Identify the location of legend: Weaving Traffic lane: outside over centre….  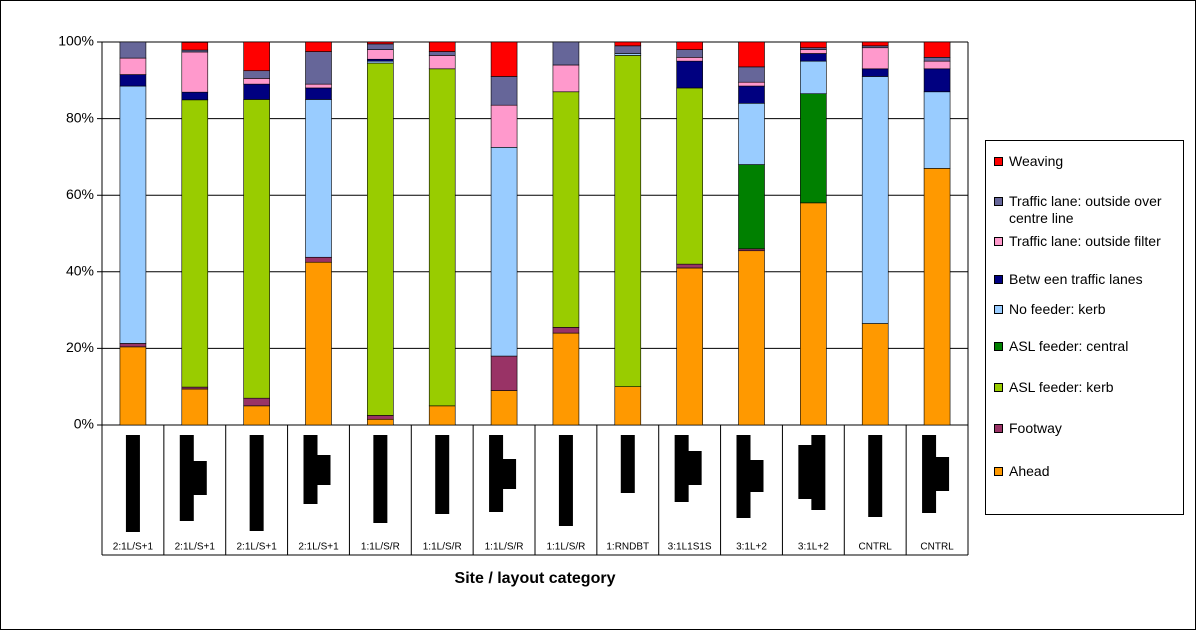
(1084, 327).